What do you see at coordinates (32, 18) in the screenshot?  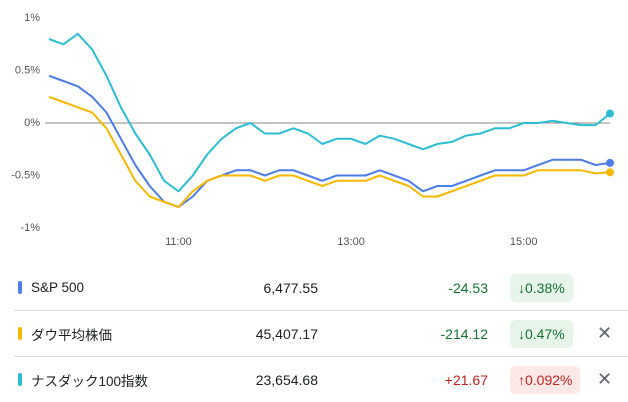 I see `y-tick-label: 1%` at bounding box center [32, 18].